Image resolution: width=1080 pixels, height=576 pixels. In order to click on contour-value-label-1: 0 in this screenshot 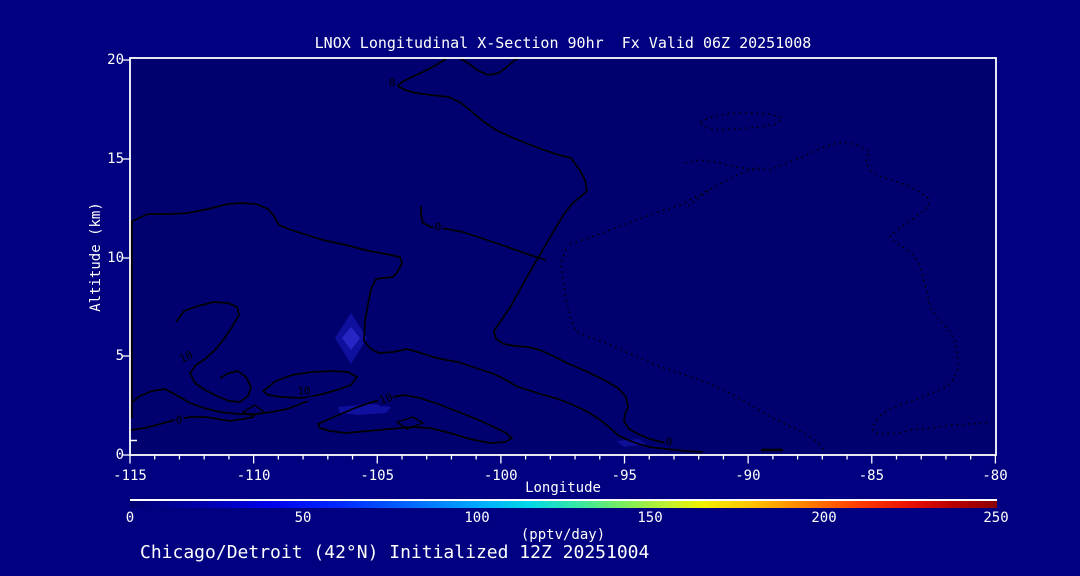, I will do `click(438, 227)`.